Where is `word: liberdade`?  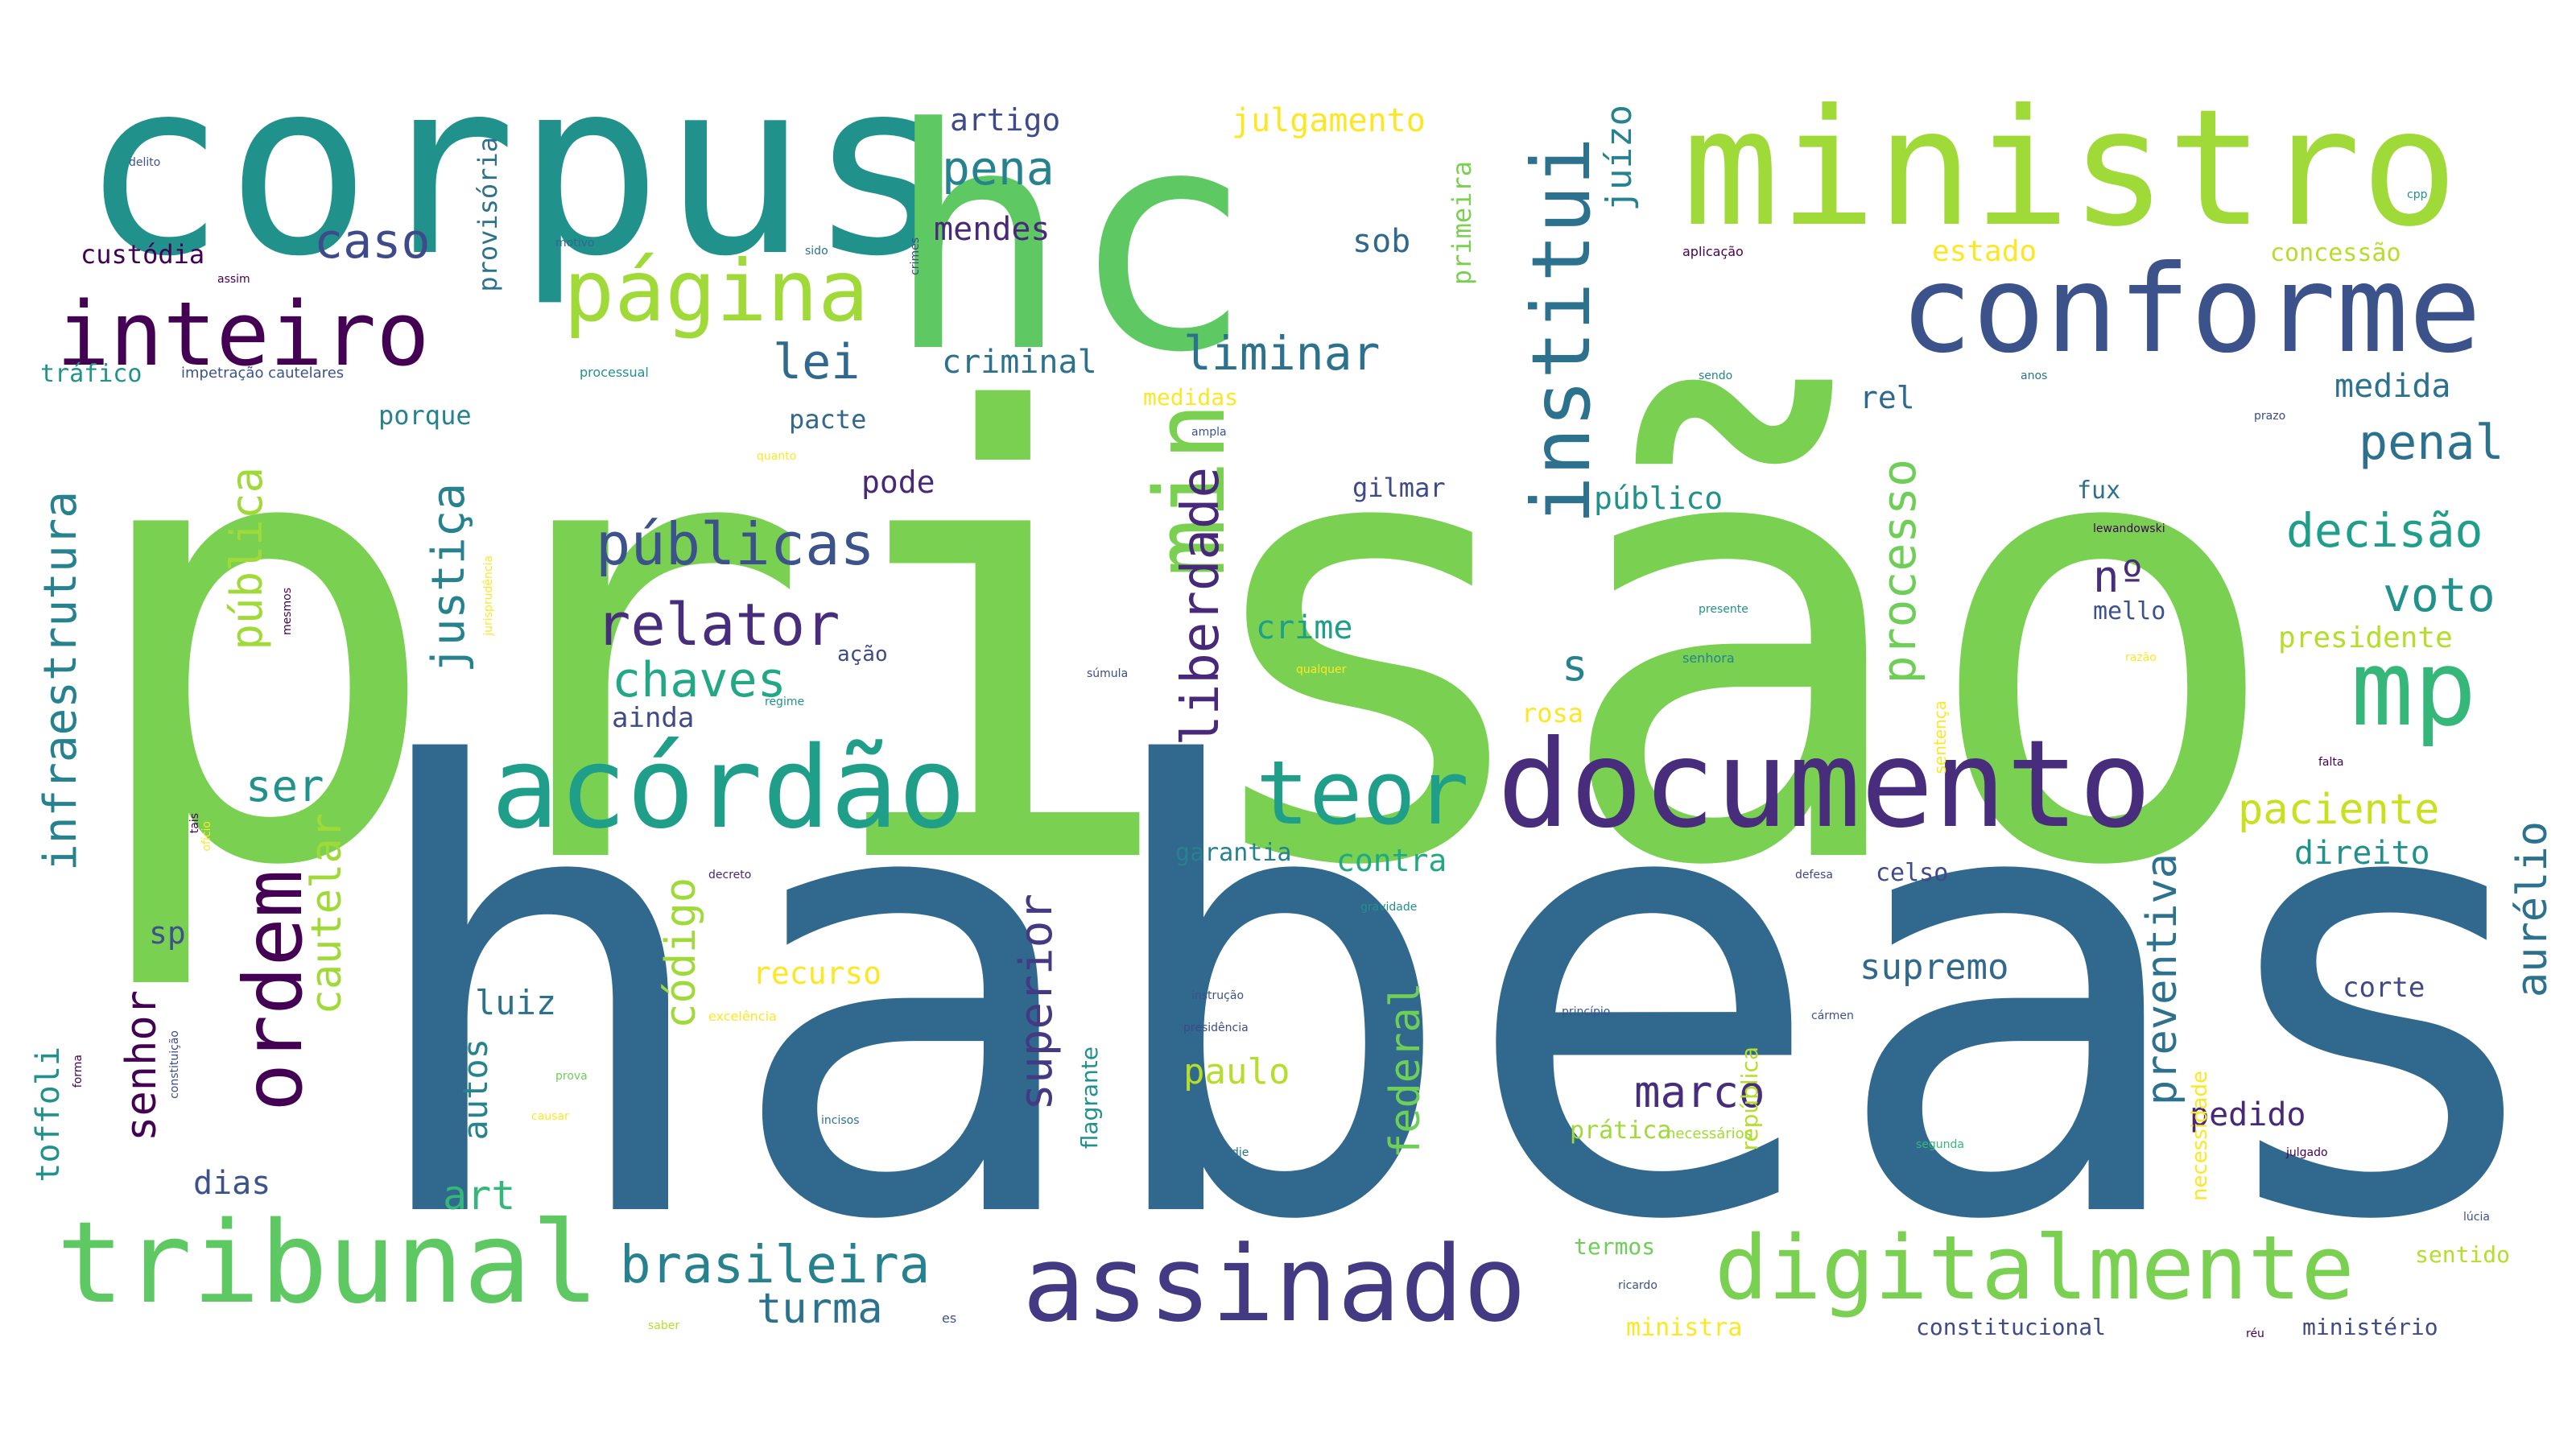 word: liberdade is located at coordinates (1201, 606).